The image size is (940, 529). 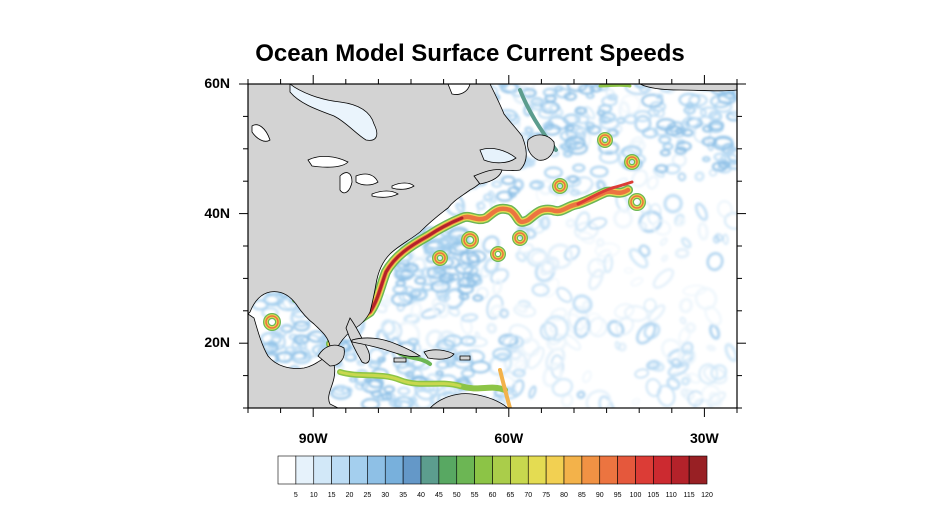 I want to click on colorbar-label: 30, so click(x=385, y=495).